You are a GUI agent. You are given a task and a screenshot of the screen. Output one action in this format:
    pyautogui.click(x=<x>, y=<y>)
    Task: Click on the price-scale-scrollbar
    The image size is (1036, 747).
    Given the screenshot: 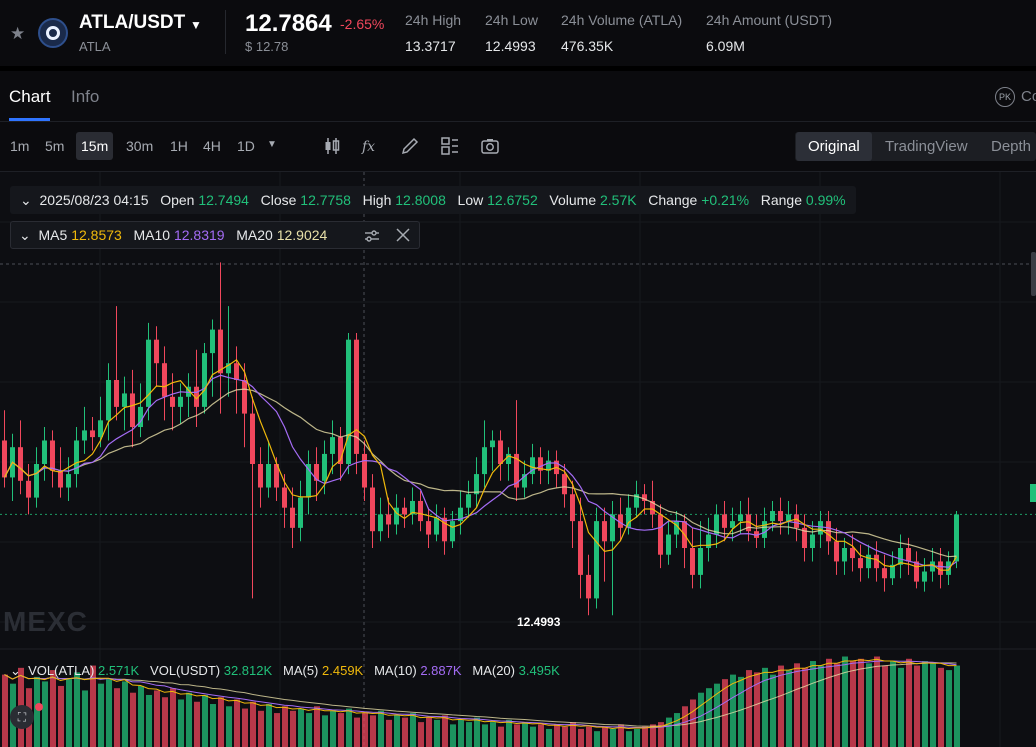 What is the action you would take?
    pyautogui.click(x=1033, y=274)
    